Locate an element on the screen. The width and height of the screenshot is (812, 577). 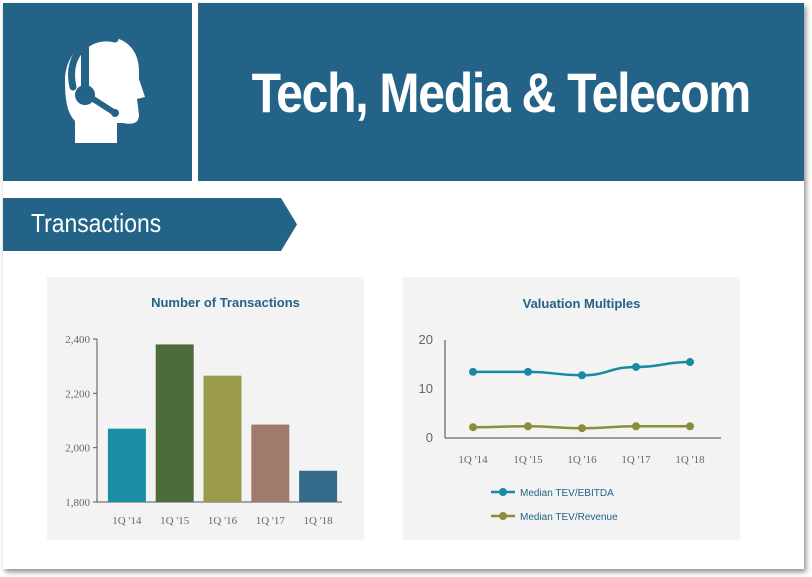
legend-label: Median TEV/EBITDA is located at coordinates (567, 493).